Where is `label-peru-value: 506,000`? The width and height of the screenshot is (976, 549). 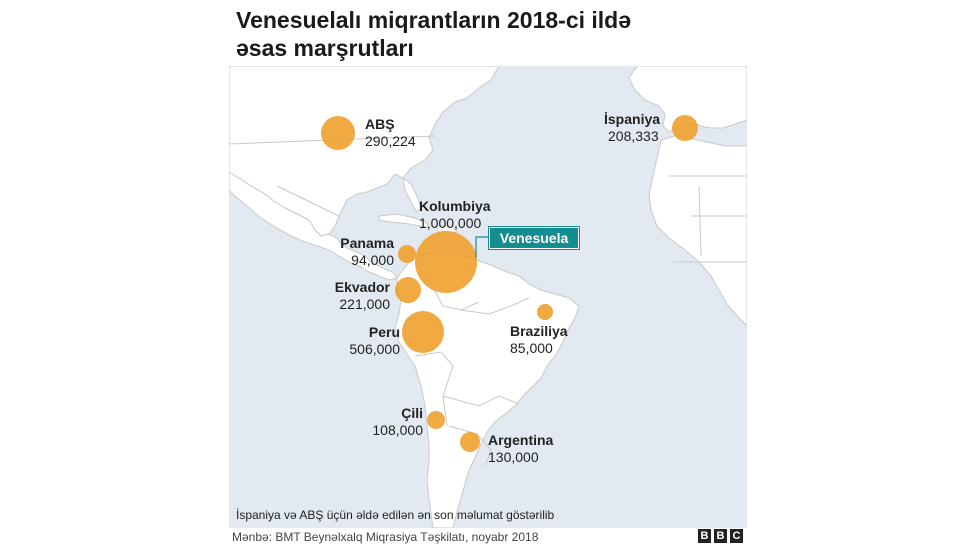 label-peru-value: 506,000 is located at coordinates (374, 349).